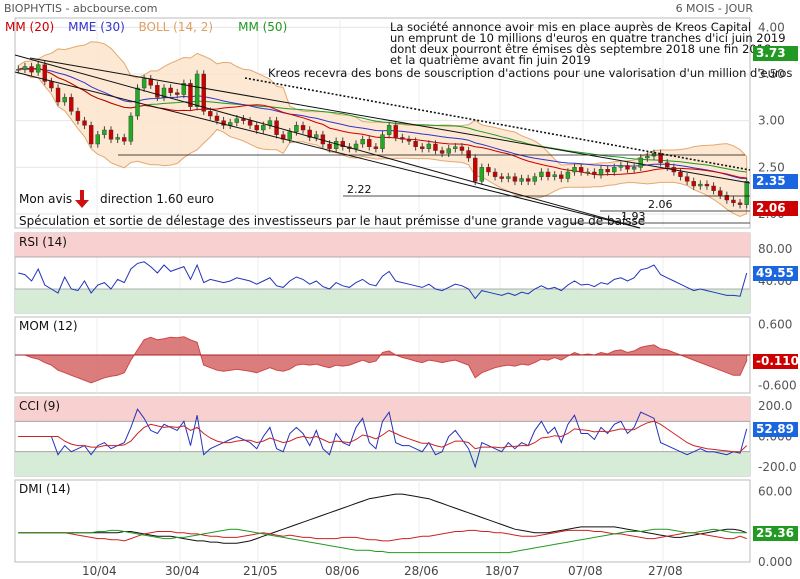 The image size is (800, 579). I want to click on dmi-label: DMI (14), so click(45, 489).